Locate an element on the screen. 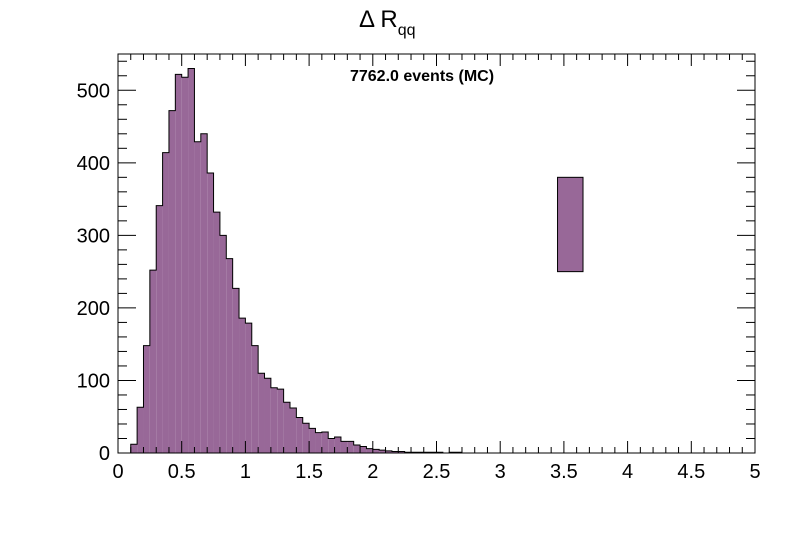  x-tick-label: 3.5 is located at coordinates (564, 472).